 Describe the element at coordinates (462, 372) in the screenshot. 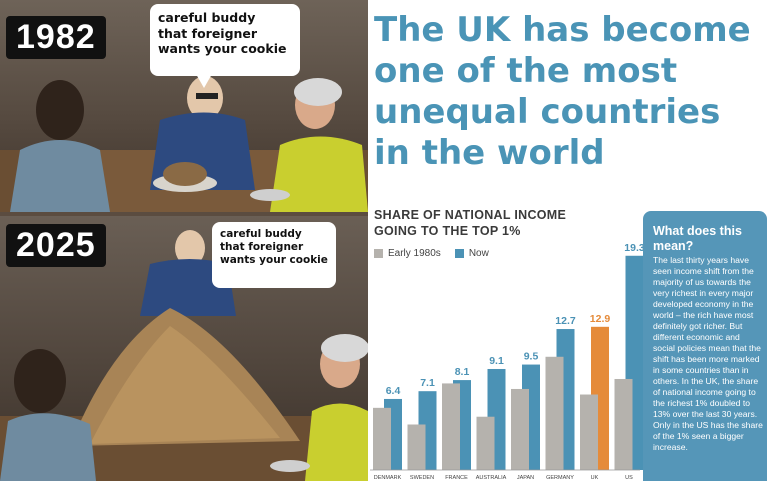

I see `data-label-france: 8.1` at that location.